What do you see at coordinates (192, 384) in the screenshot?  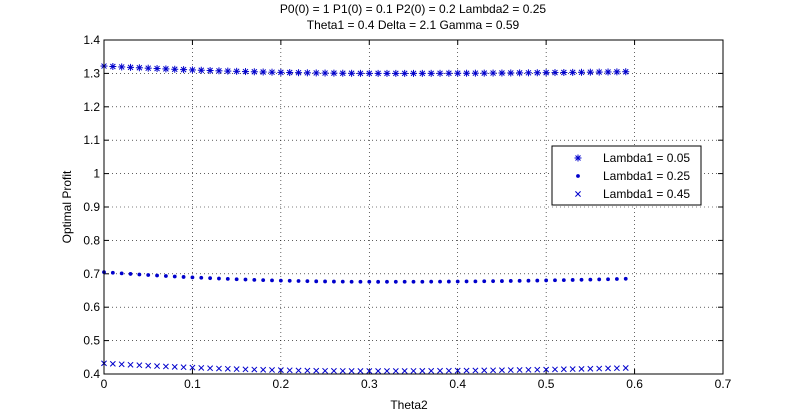 I see `x-tick-label: 0.1` at bounding box center [192, 384].